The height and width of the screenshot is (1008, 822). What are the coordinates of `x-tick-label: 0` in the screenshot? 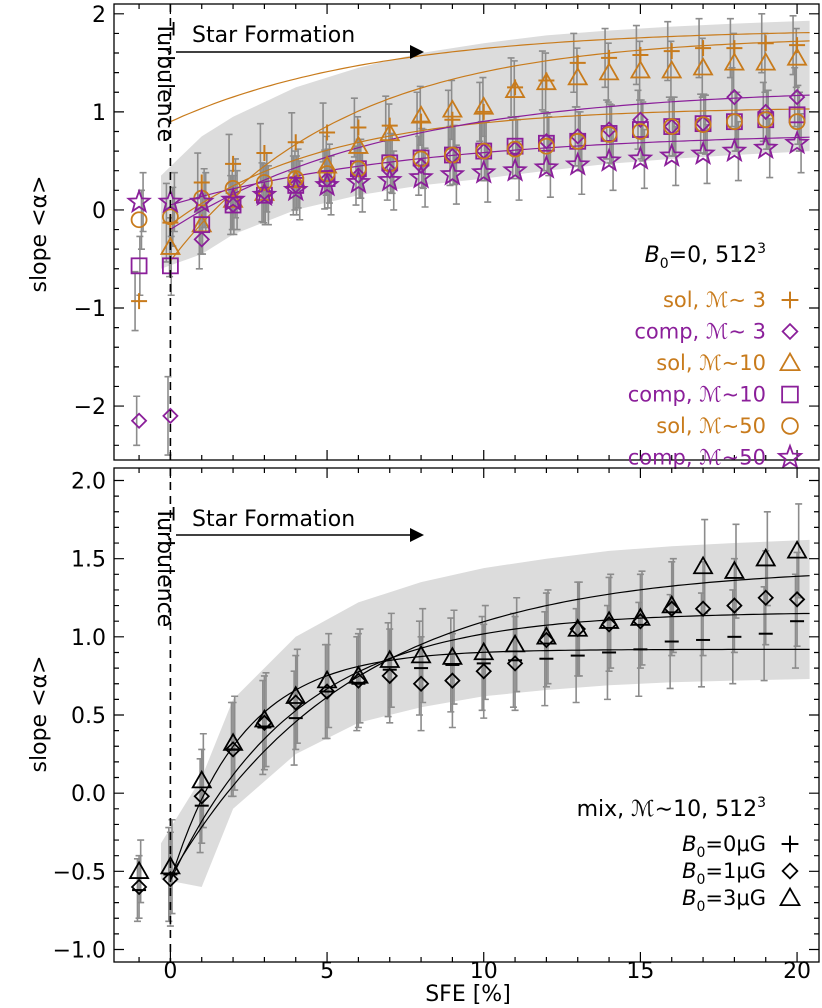 It's located at (170, 971).